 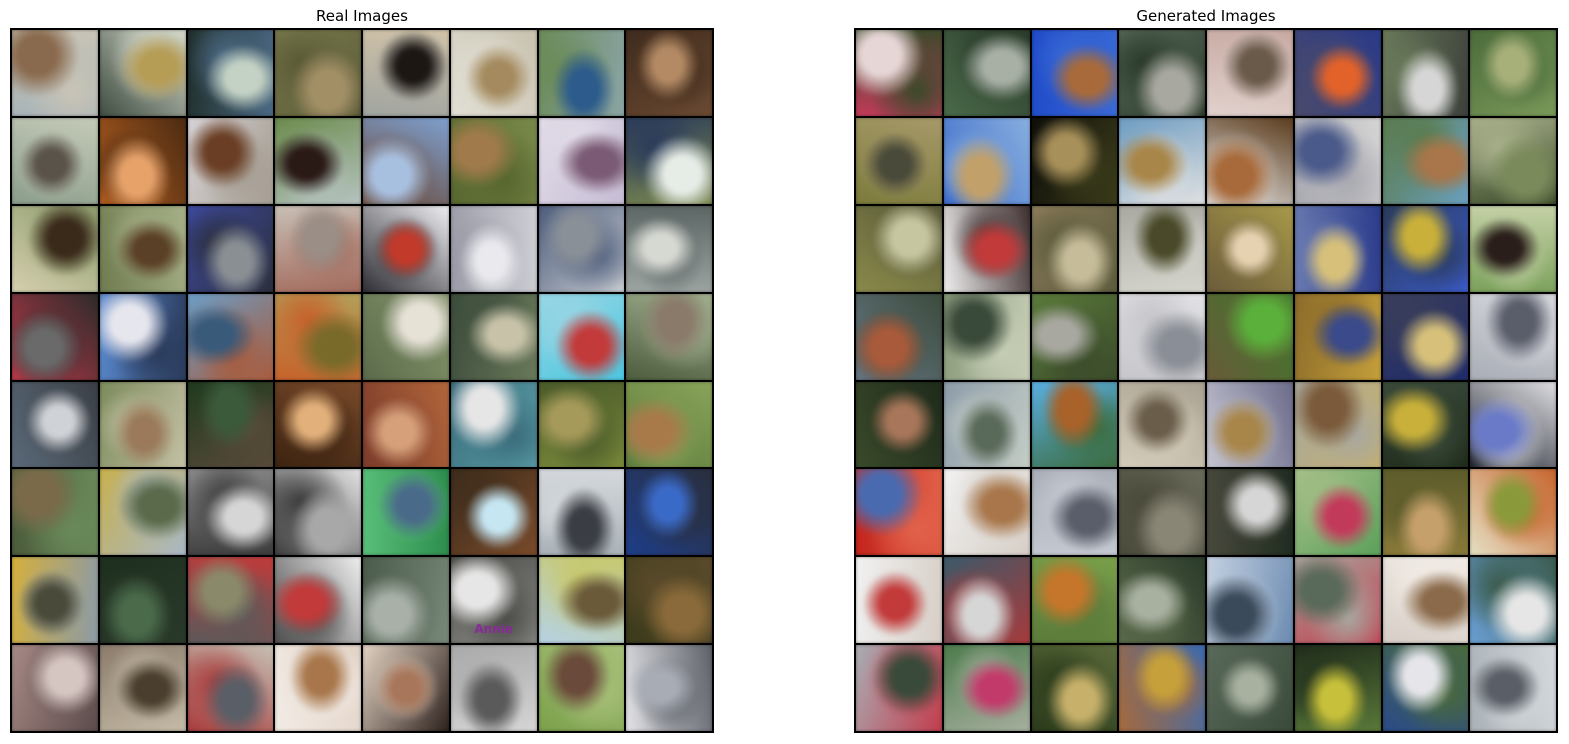 I want to click on generated-image-tile-r5-c2, so click(x=986, y=424).